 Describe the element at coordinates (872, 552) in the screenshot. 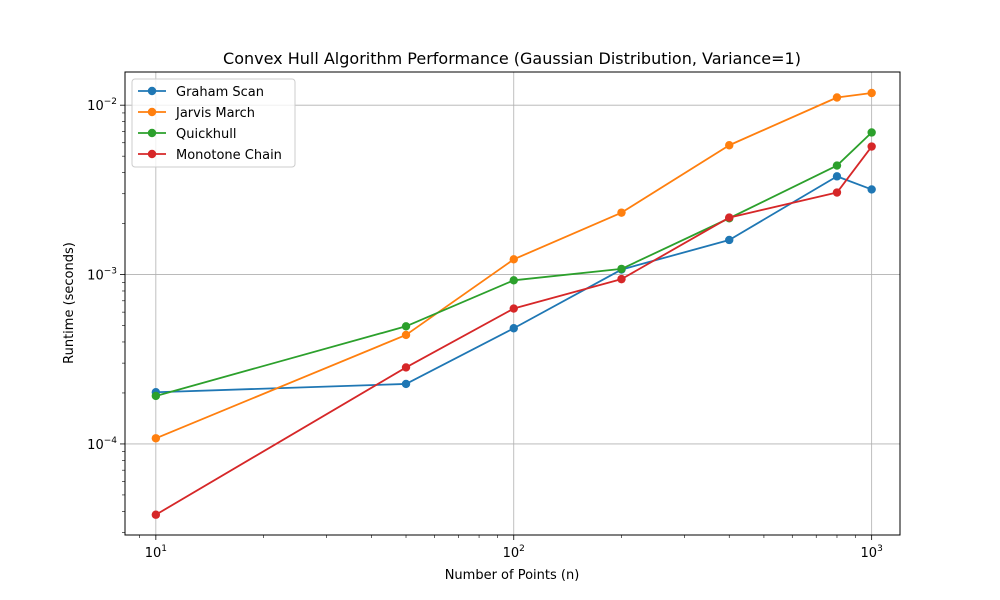

I see `x-tick-label: 10³` at that location.